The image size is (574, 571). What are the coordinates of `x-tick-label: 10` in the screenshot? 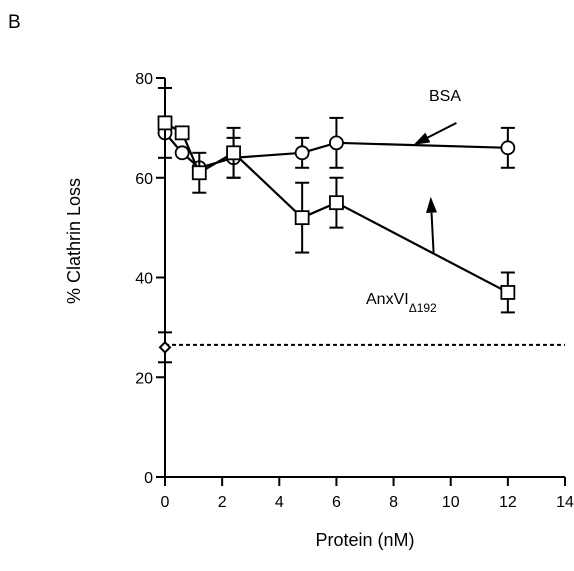 It's located at (451, 502).